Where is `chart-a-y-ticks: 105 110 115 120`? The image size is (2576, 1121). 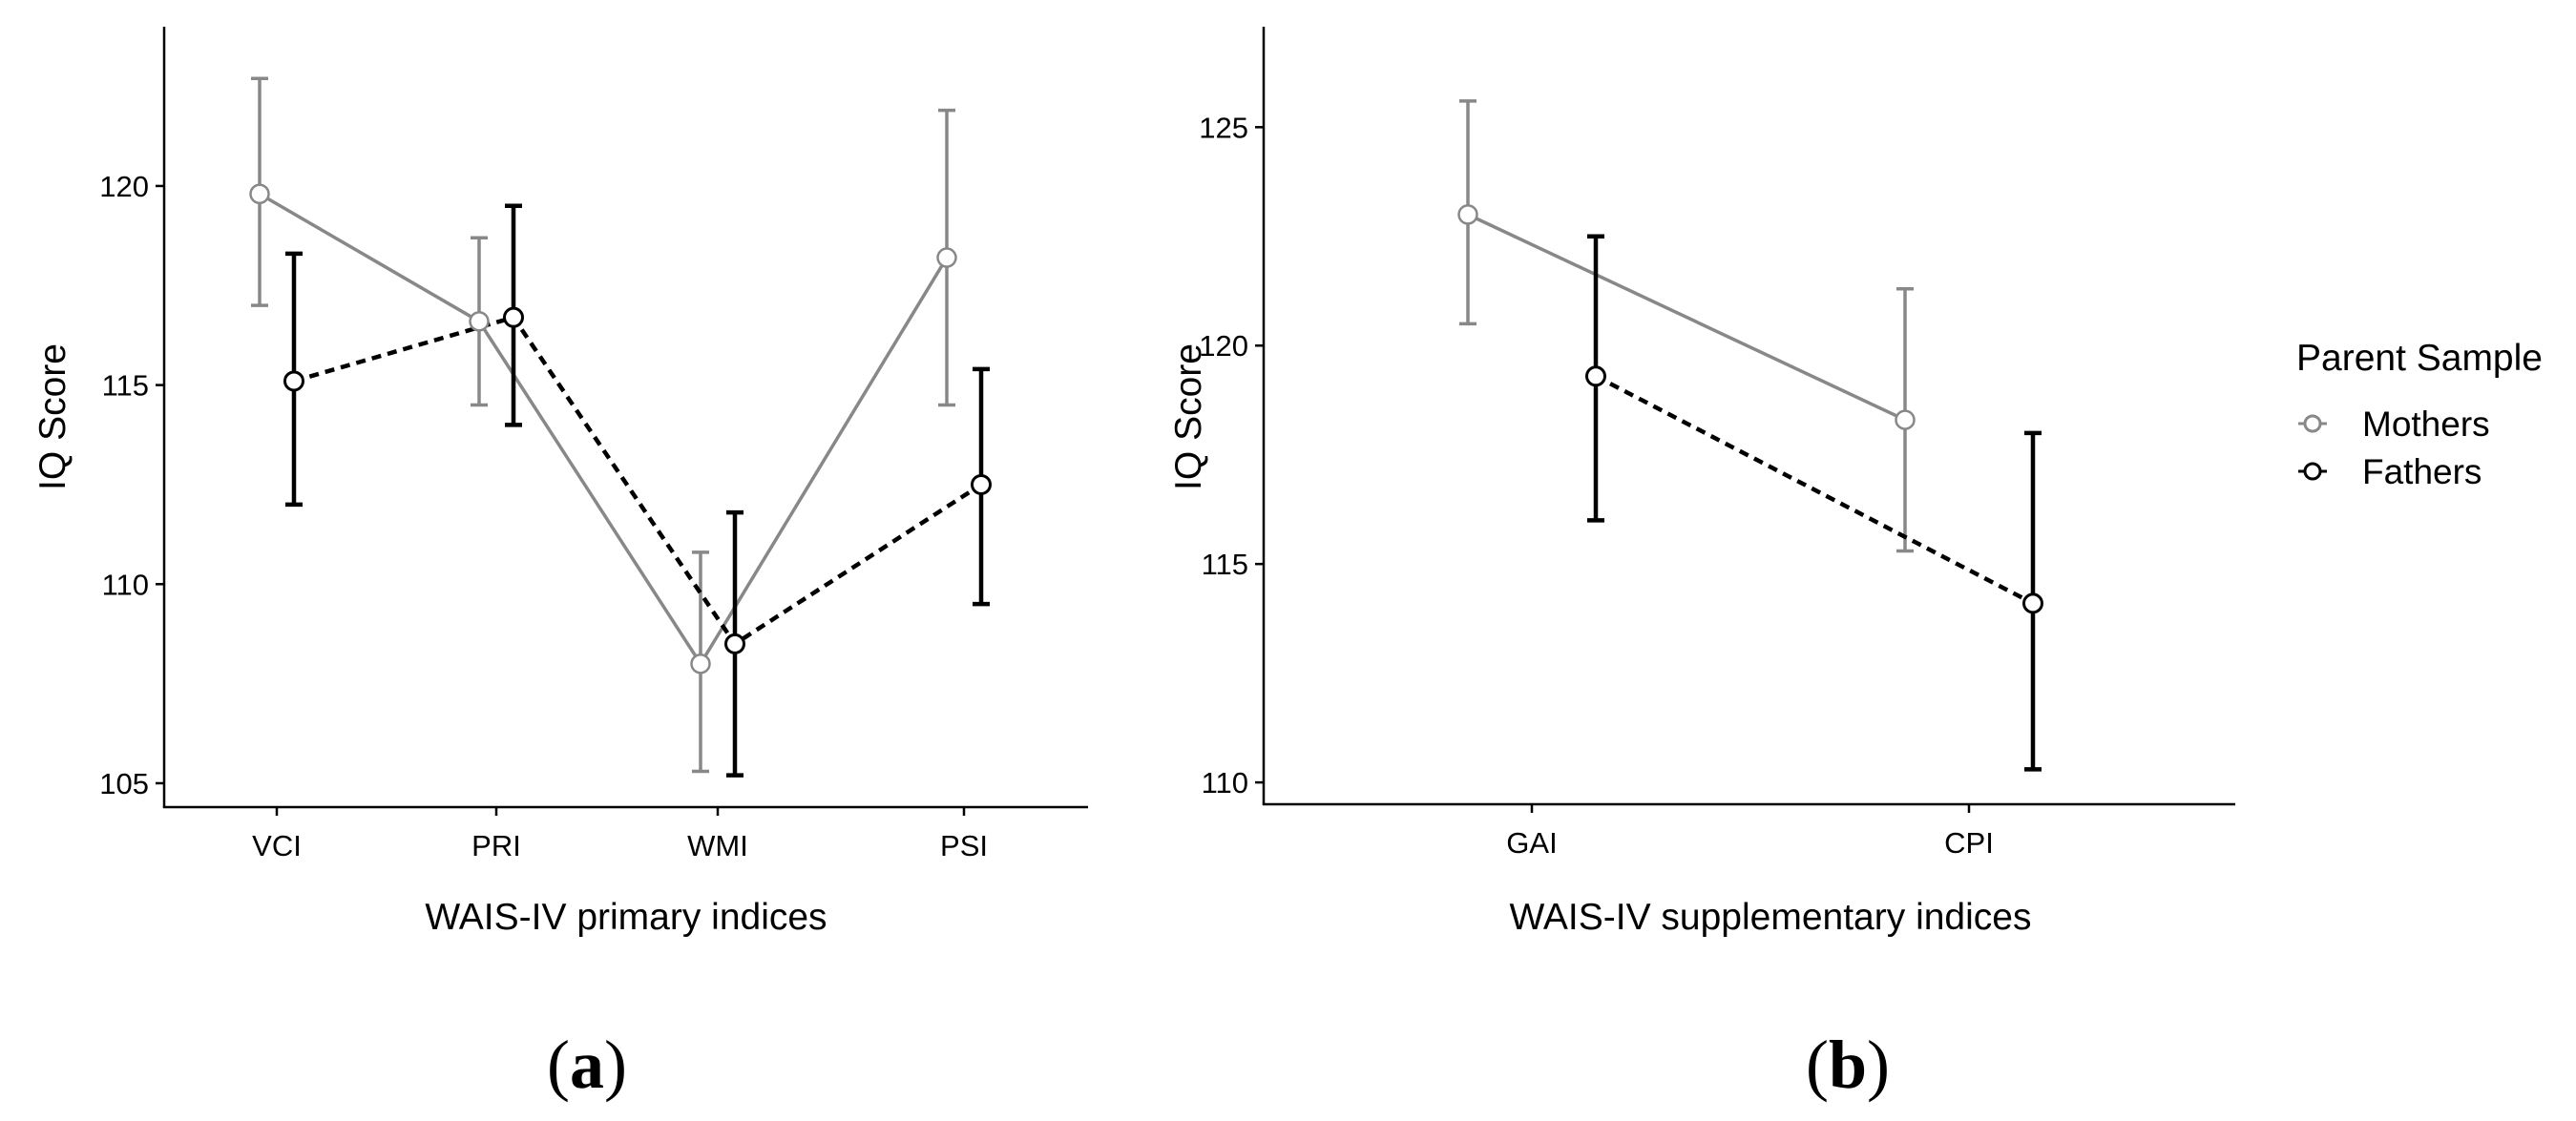 chart-a-y-ticks: 105 110 115 120 is located at coordinates (131, 485).